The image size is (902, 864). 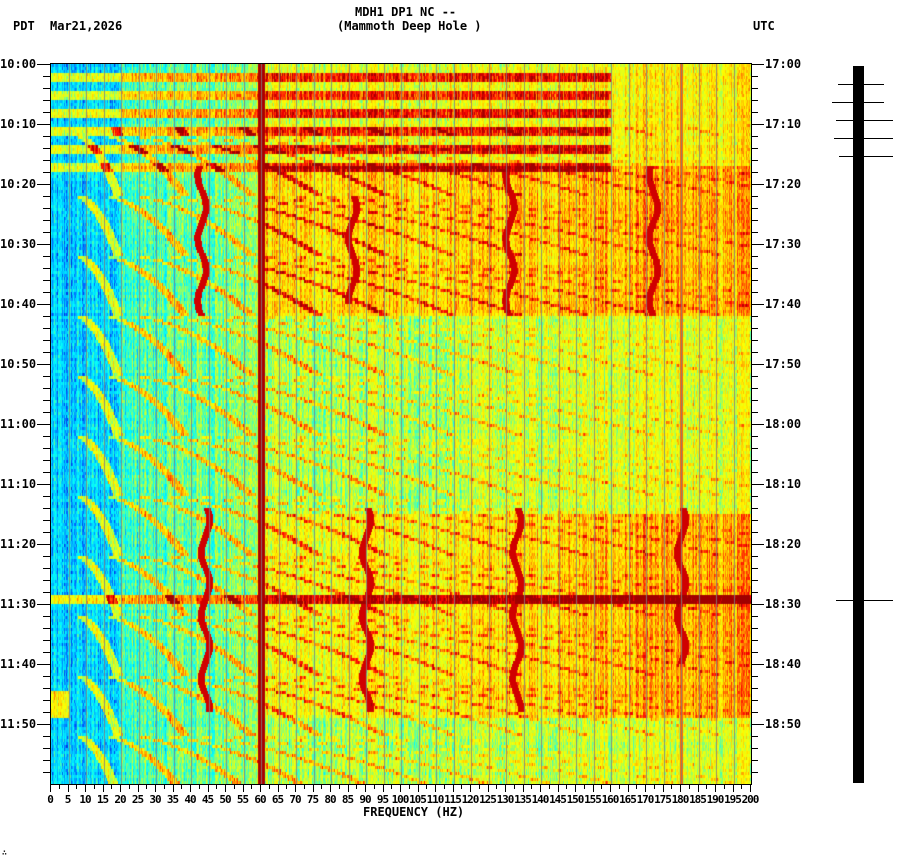 I want to click on y-tick-label-left: 10:30, so click(x=18, y=244).